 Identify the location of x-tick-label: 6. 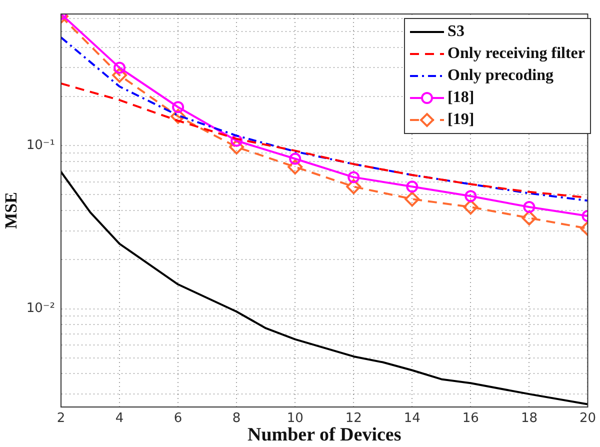
(178, 418).